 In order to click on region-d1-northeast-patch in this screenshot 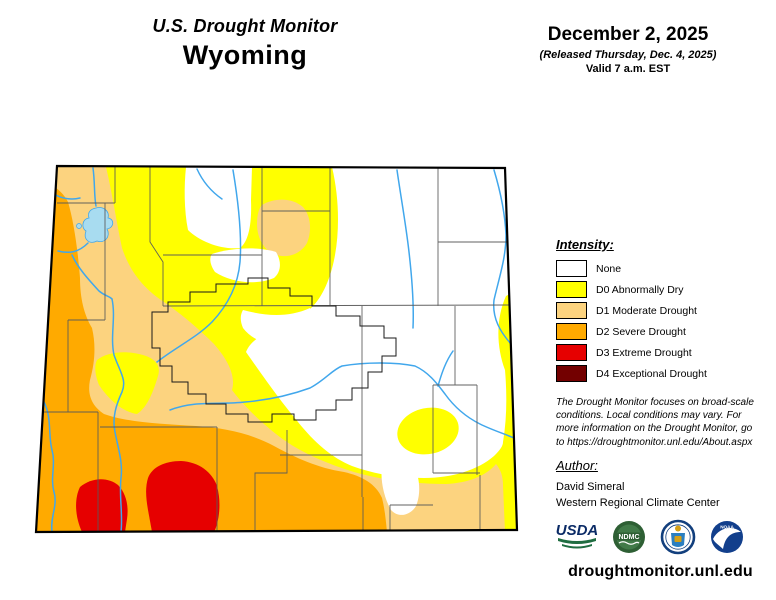, I will do `click(284, 228)`.